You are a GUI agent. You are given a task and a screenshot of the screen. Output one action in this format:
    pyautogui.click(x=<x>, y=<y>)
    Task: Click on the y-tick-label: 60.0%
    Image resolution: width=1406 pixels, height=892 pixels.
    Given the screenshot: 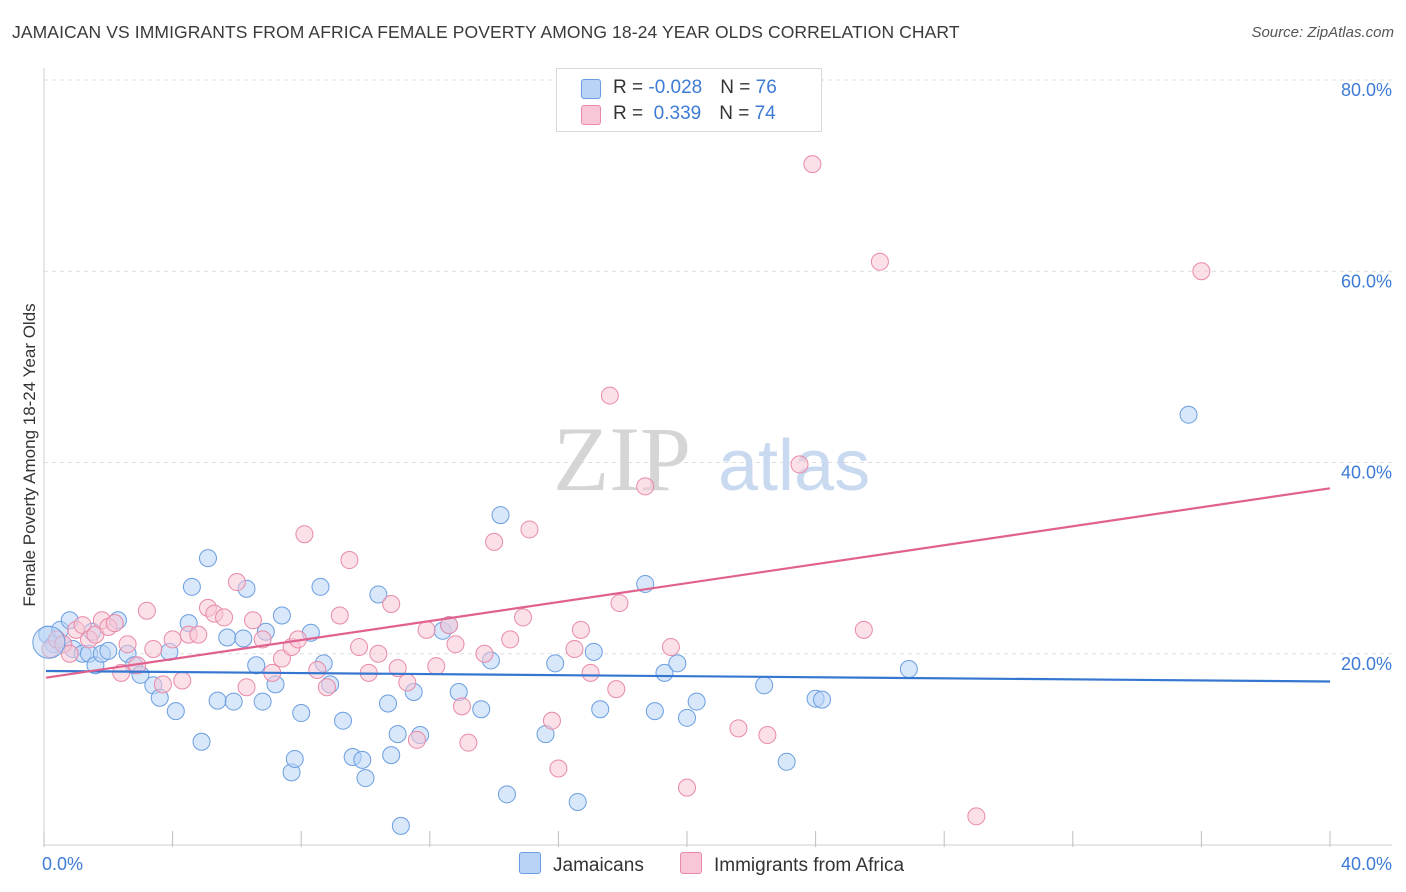 What is the action you would take?
    pyautogui.click(x=1366, y=281)
    